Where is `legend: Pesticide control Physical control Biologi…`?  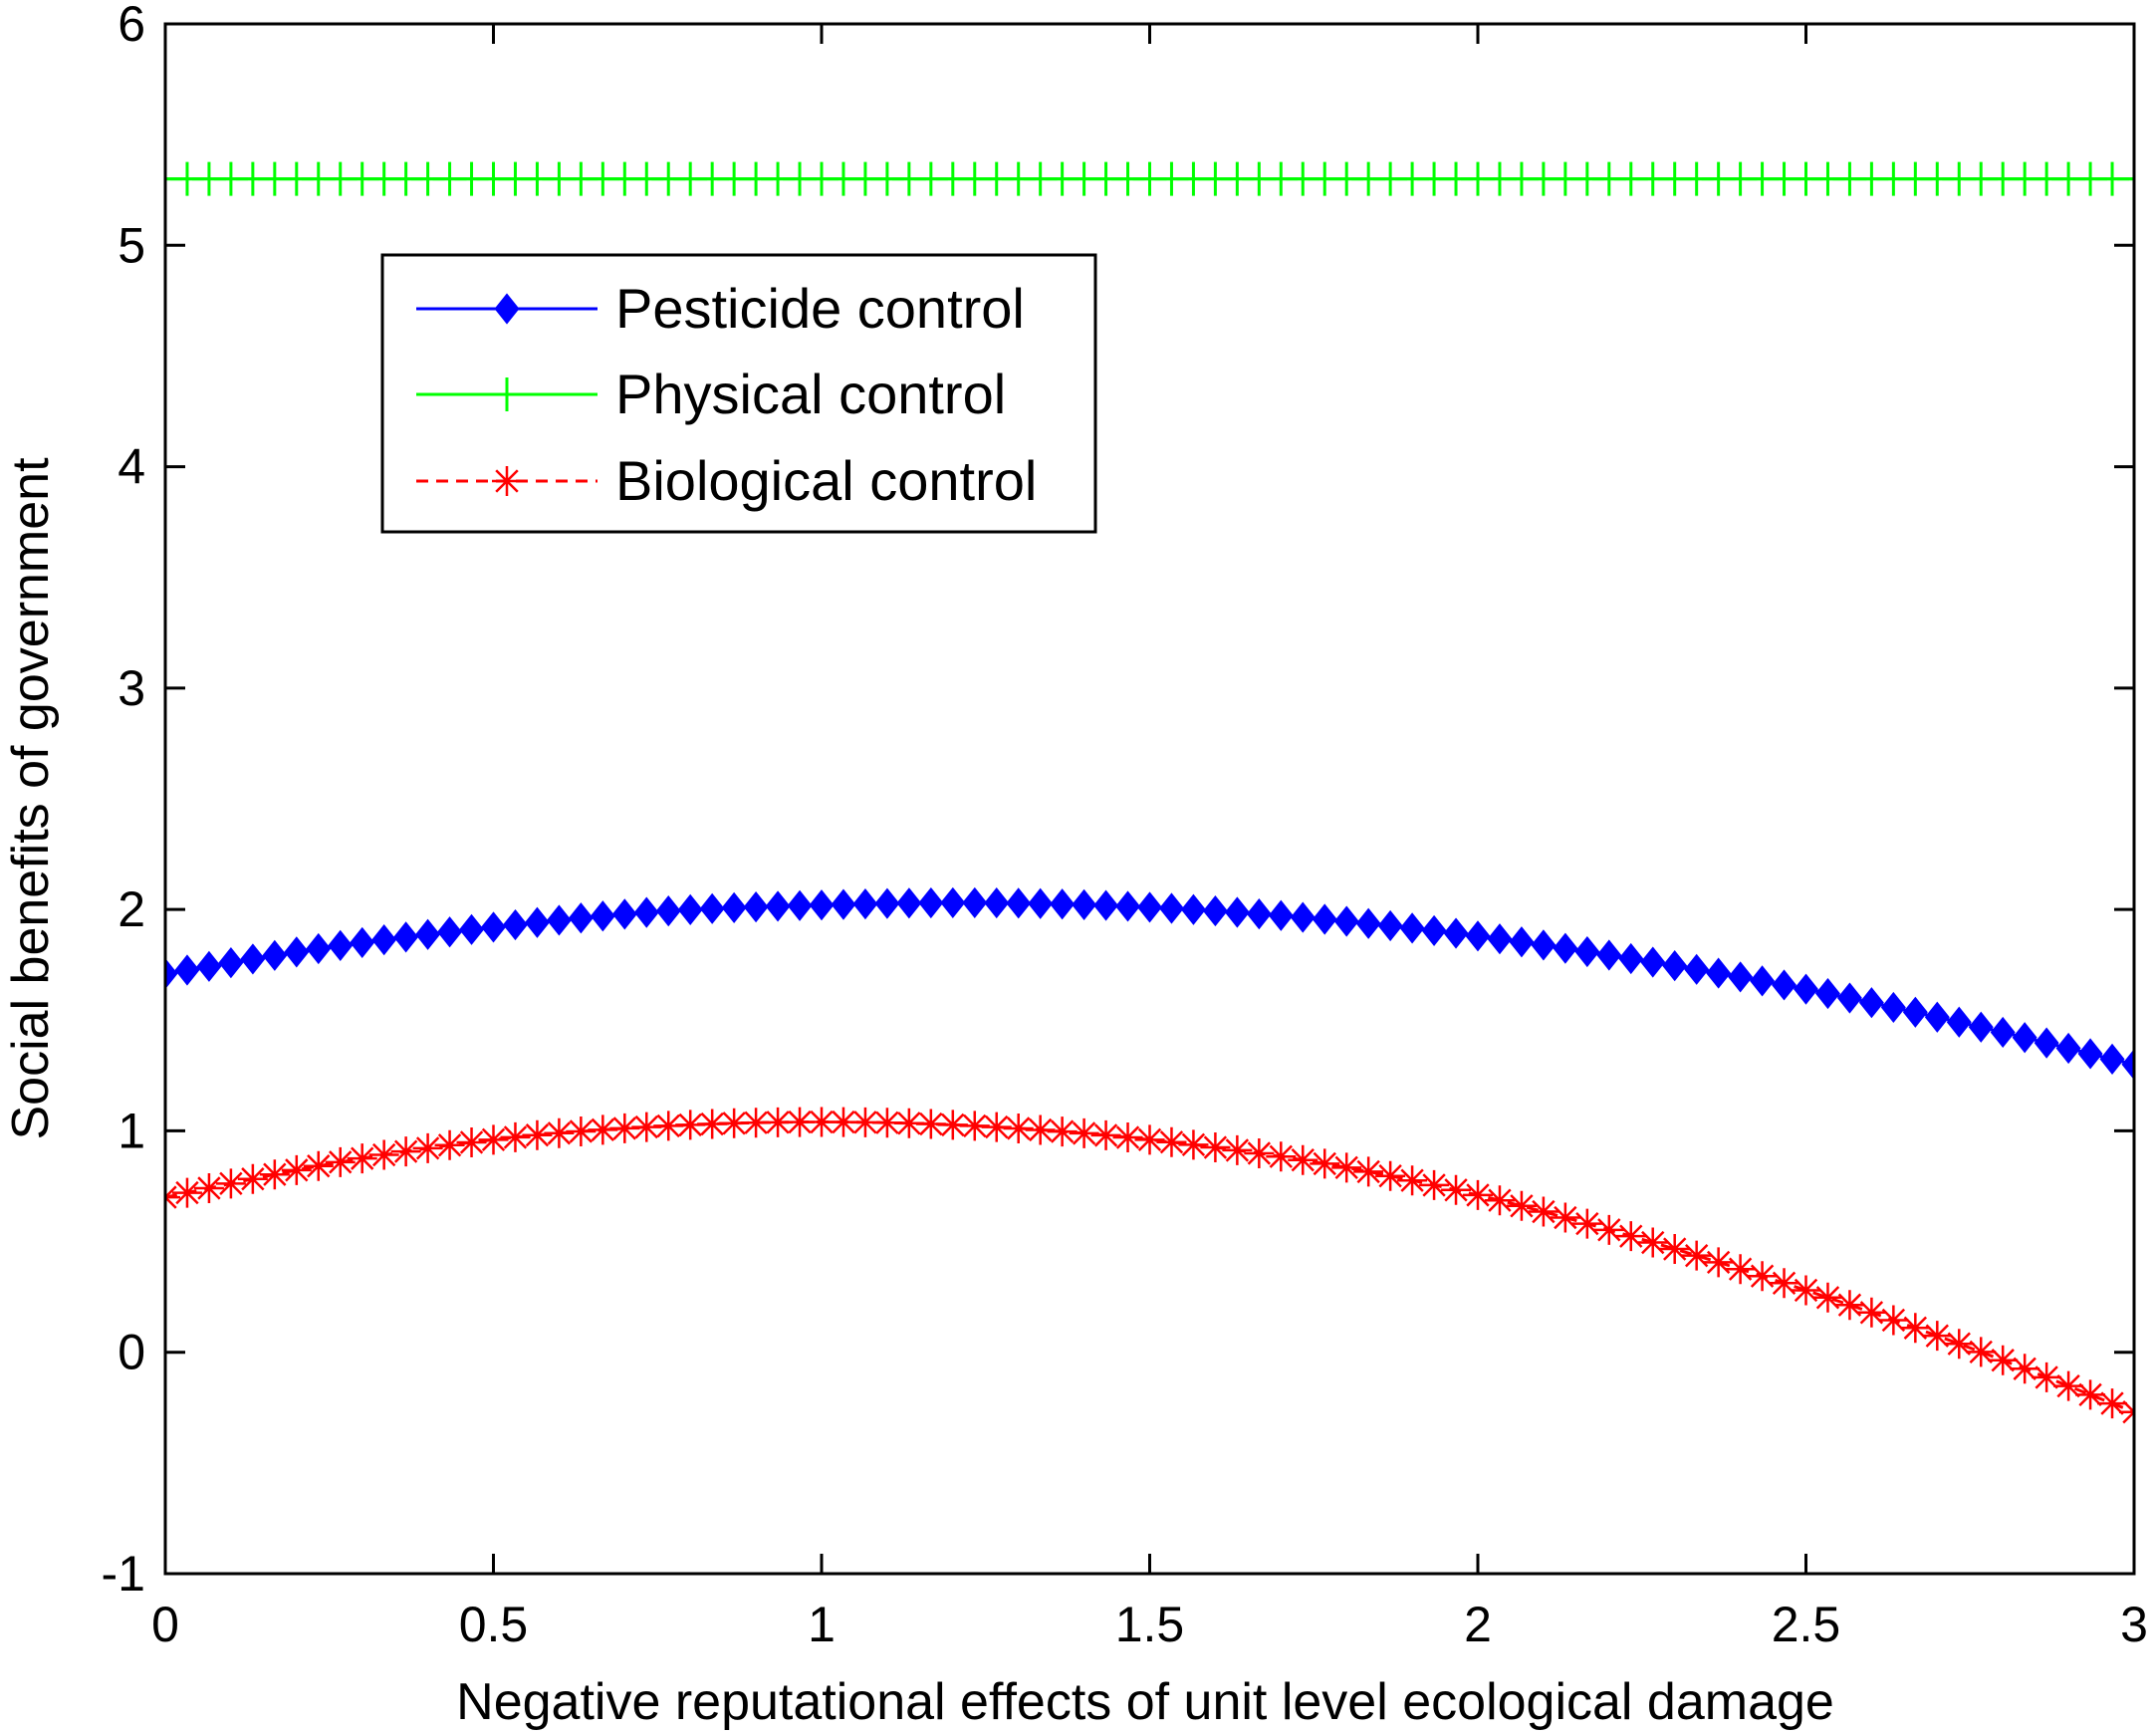 legend: Pesticide control Physical control Biologi… is located at coordinates (738, 393).